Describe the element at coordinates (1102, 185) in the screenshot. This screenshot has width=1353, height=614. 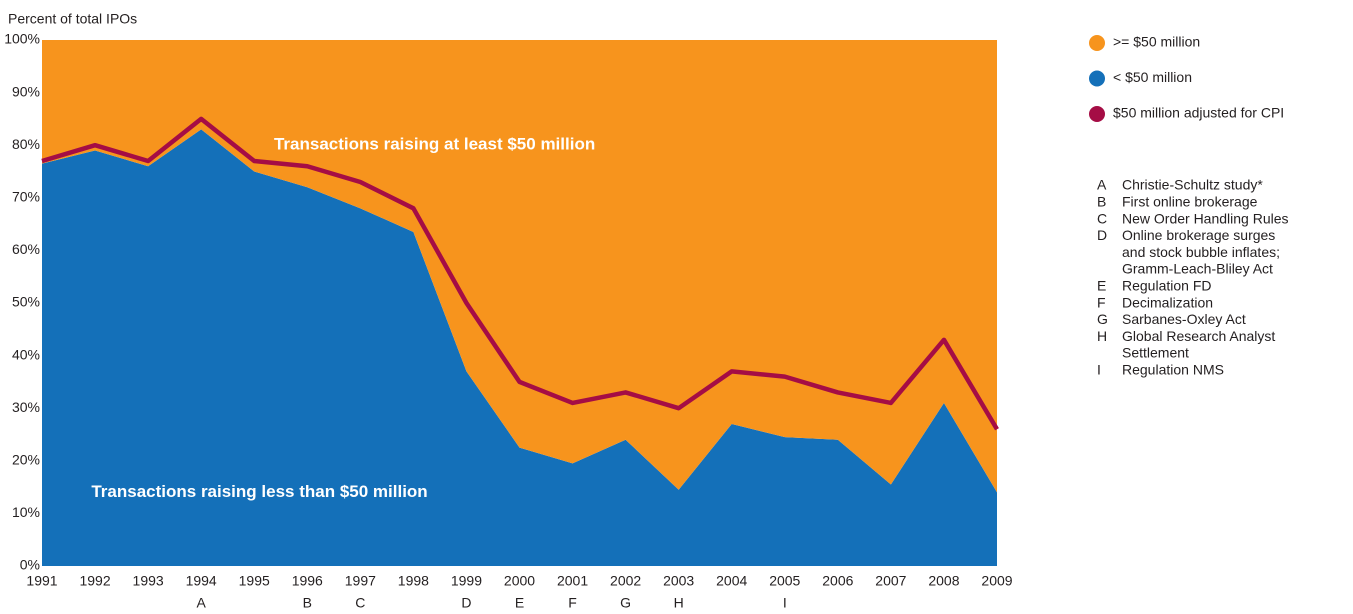
I see `key-letter: A` at that location.